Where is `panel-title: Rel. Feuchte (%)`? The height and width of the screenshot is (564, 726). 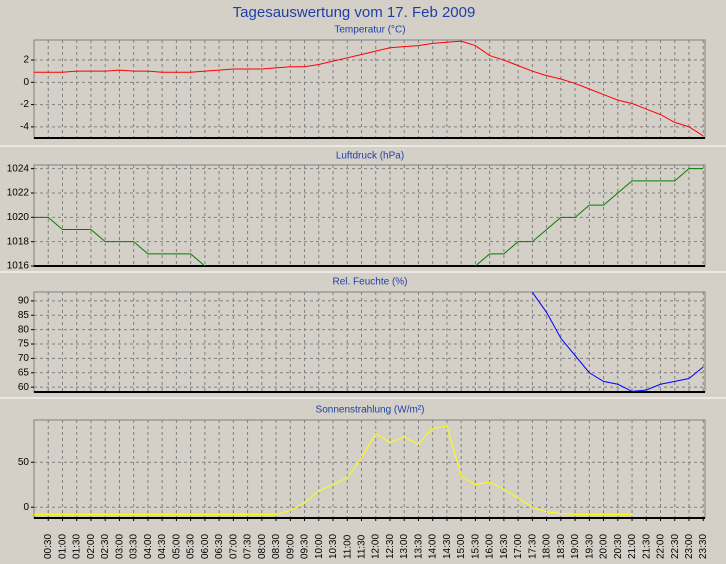
panel-title: Rel. Feuchte (%) is located at coordinates (369, 282).